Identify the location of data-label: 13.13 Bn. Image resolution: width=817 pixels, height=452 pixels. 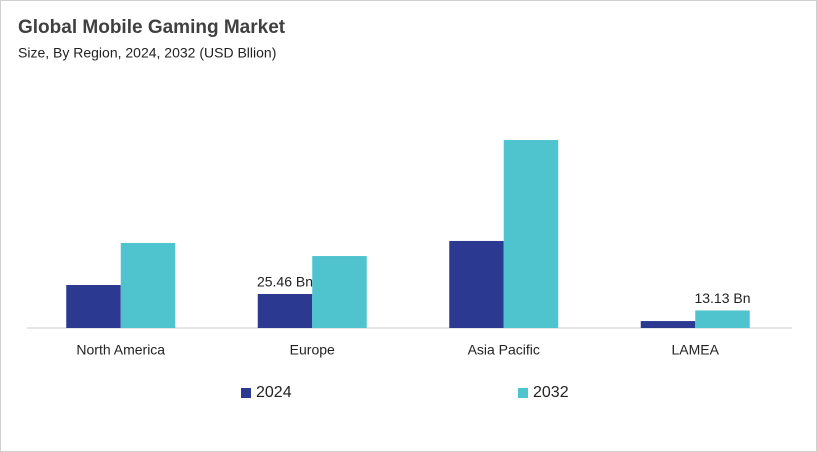
(722, 298).